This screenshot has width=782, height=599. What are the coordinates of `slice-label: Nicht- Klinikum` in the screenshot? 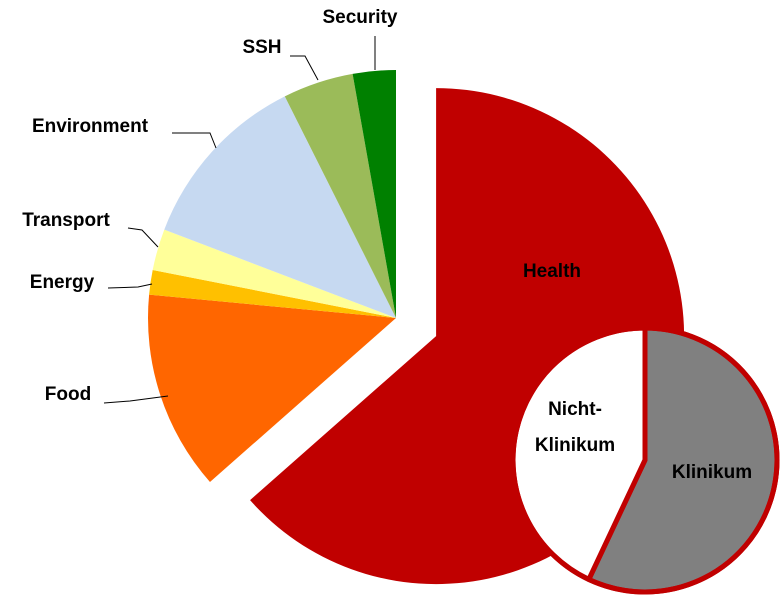 It's located at (575, 427).